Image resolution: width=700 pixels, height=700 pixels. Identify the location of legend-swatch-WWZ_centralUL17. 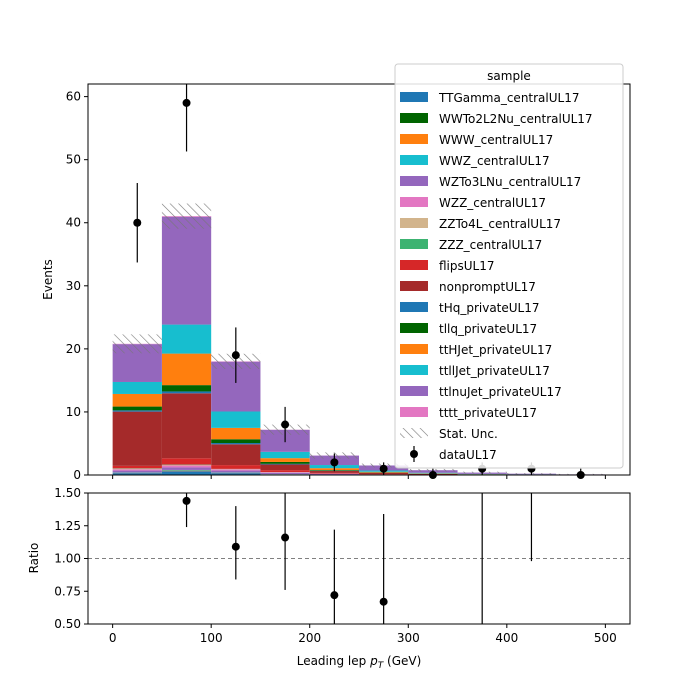
(414, 160).